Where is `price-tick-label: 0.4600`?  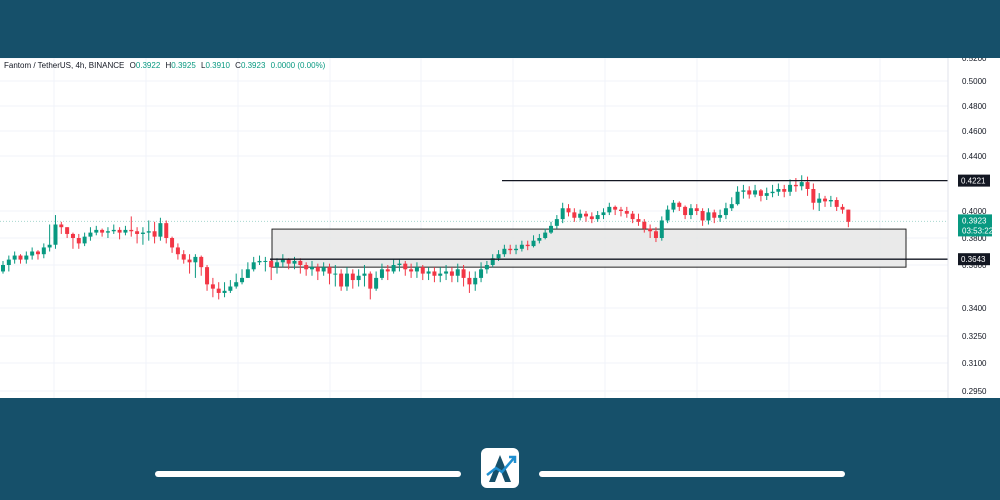
price-tick-label: 0.4600 is located at coordinates (974, 131).